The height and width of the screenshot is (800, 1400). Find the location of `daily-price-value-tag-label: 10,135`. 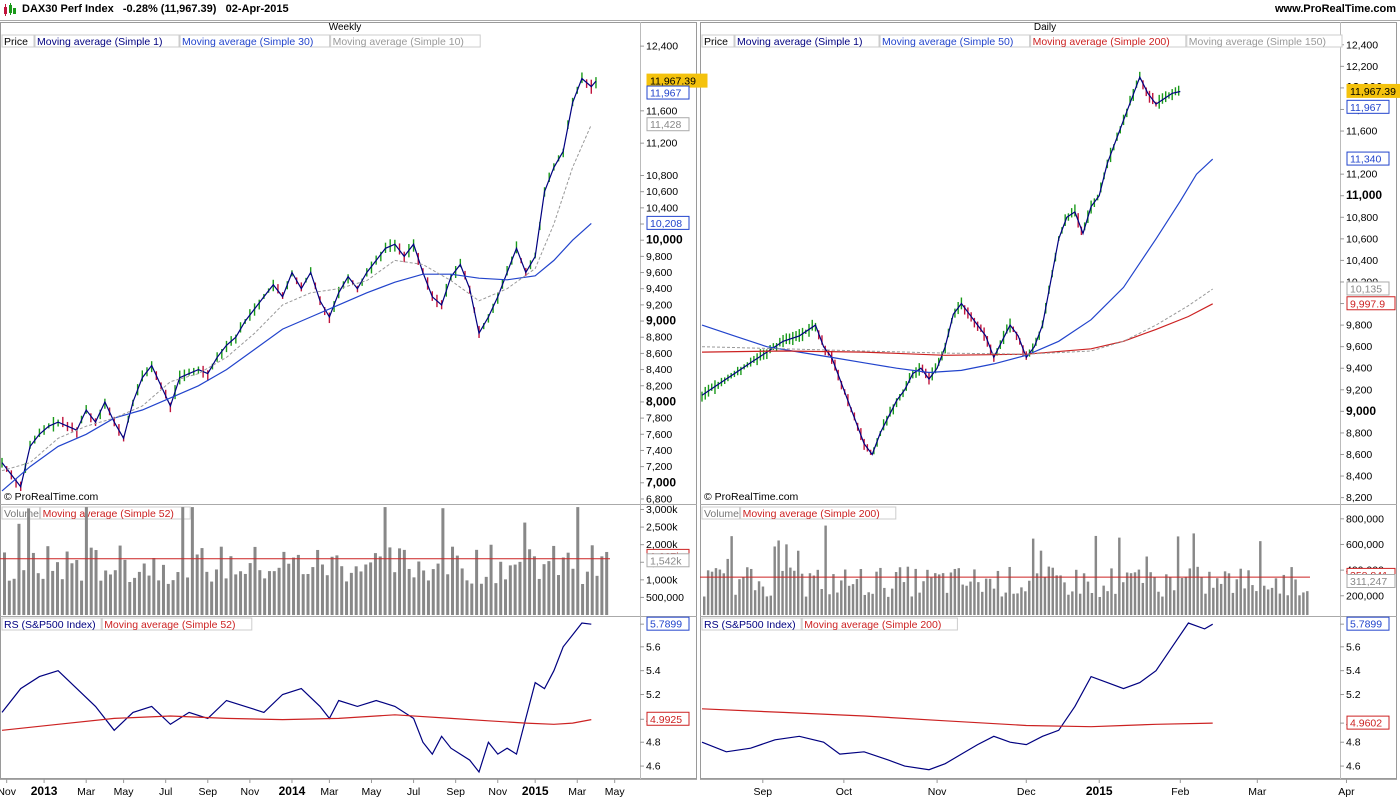

daily-price-value-tag-label: 10,135 is located at coordinates (1366, 289).